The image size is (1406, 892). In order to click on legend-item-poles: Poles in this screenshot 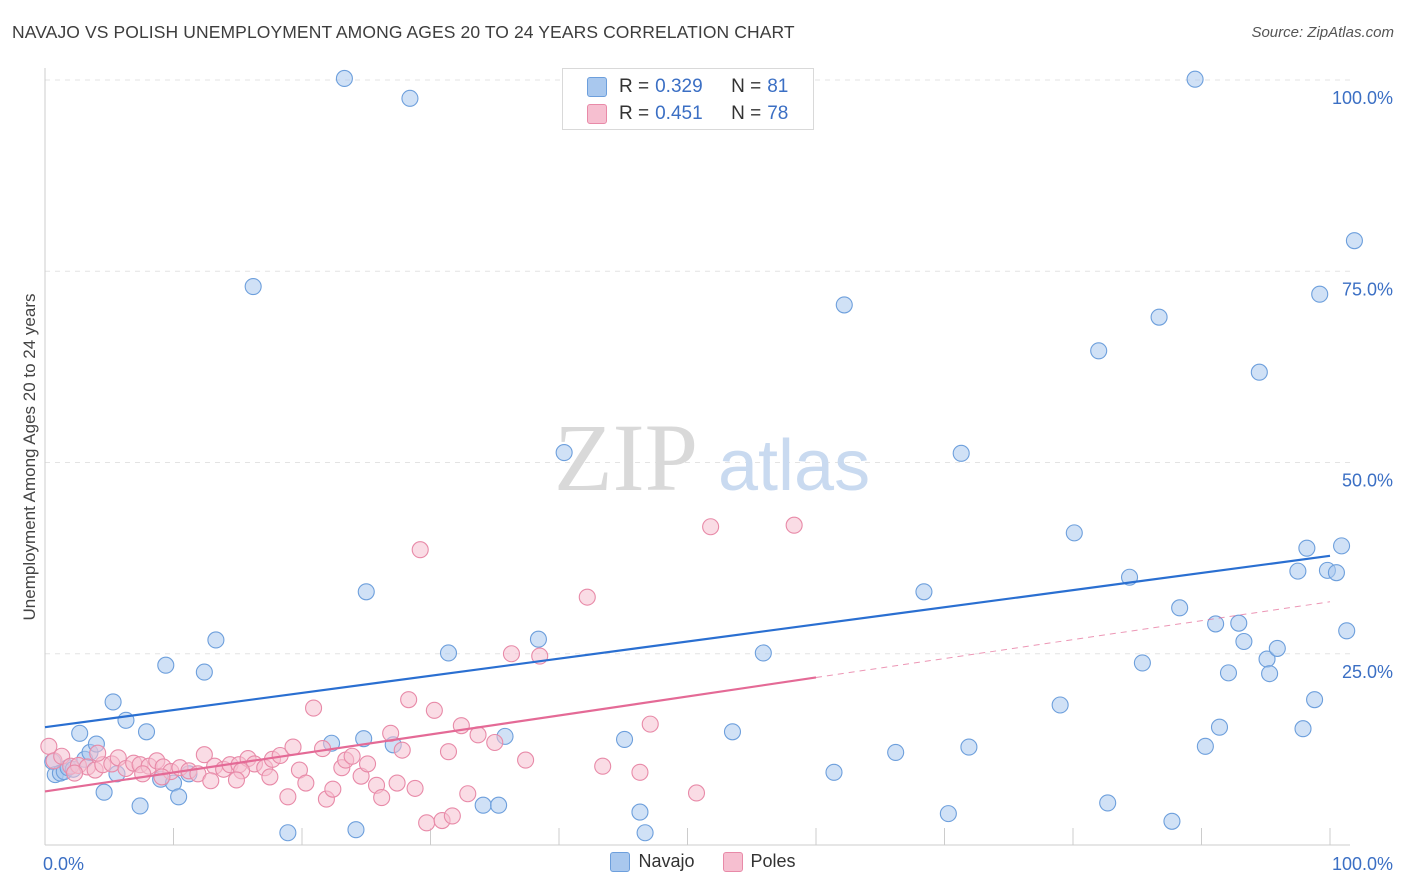, I will do `click(759, 861)`.